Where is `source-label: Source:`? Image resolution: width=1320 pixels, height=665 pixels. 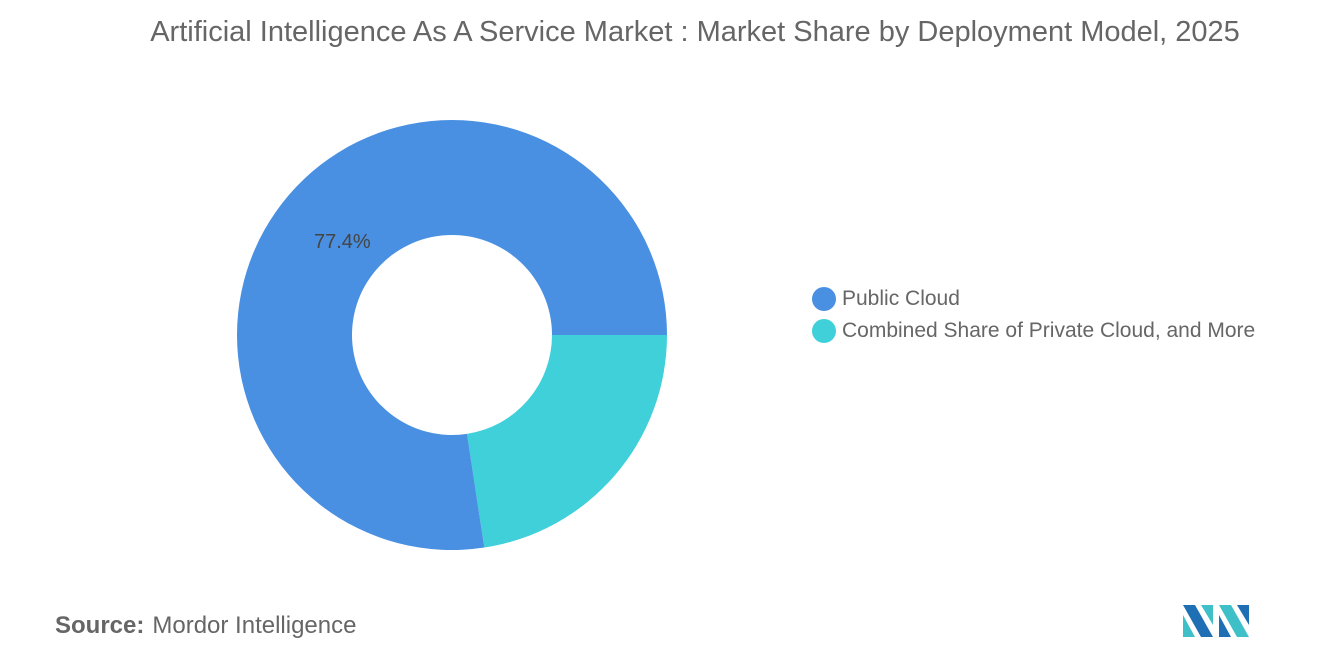 source-label: Source: is located at coordinates (100, 625).